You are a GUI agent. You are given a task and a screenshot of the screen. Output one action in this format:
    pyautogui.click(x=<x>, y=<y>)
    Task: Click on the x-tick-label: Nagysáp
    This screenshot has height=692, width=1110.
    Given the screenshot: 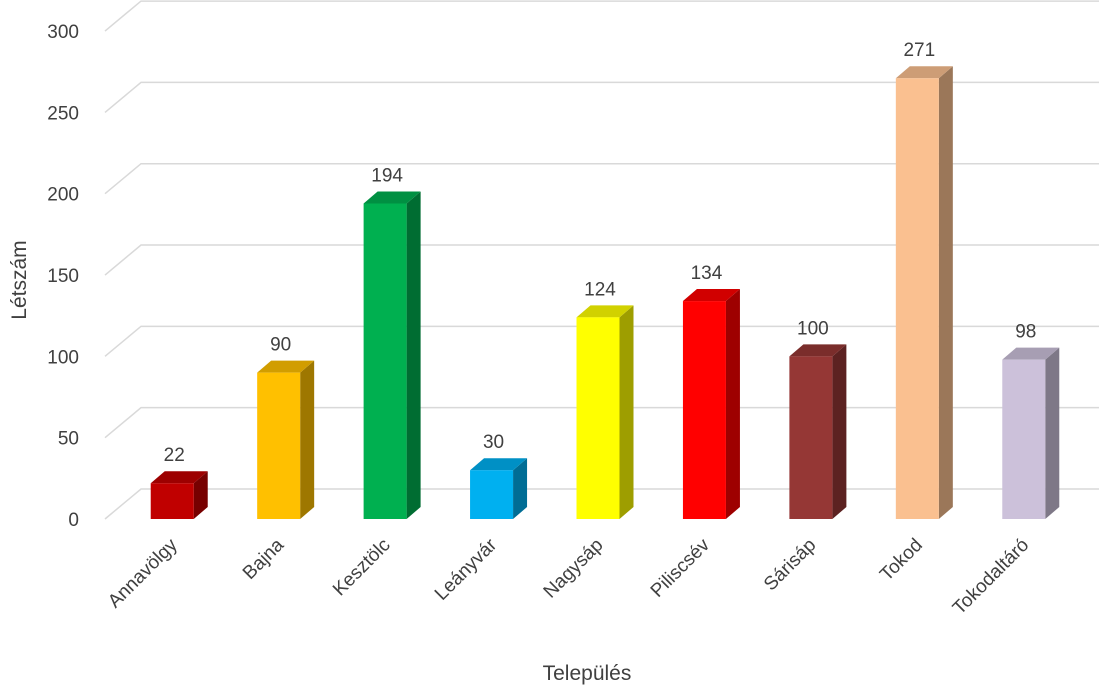 What is the action you would take?
    pyautogui.click(x=574, y=569)
    